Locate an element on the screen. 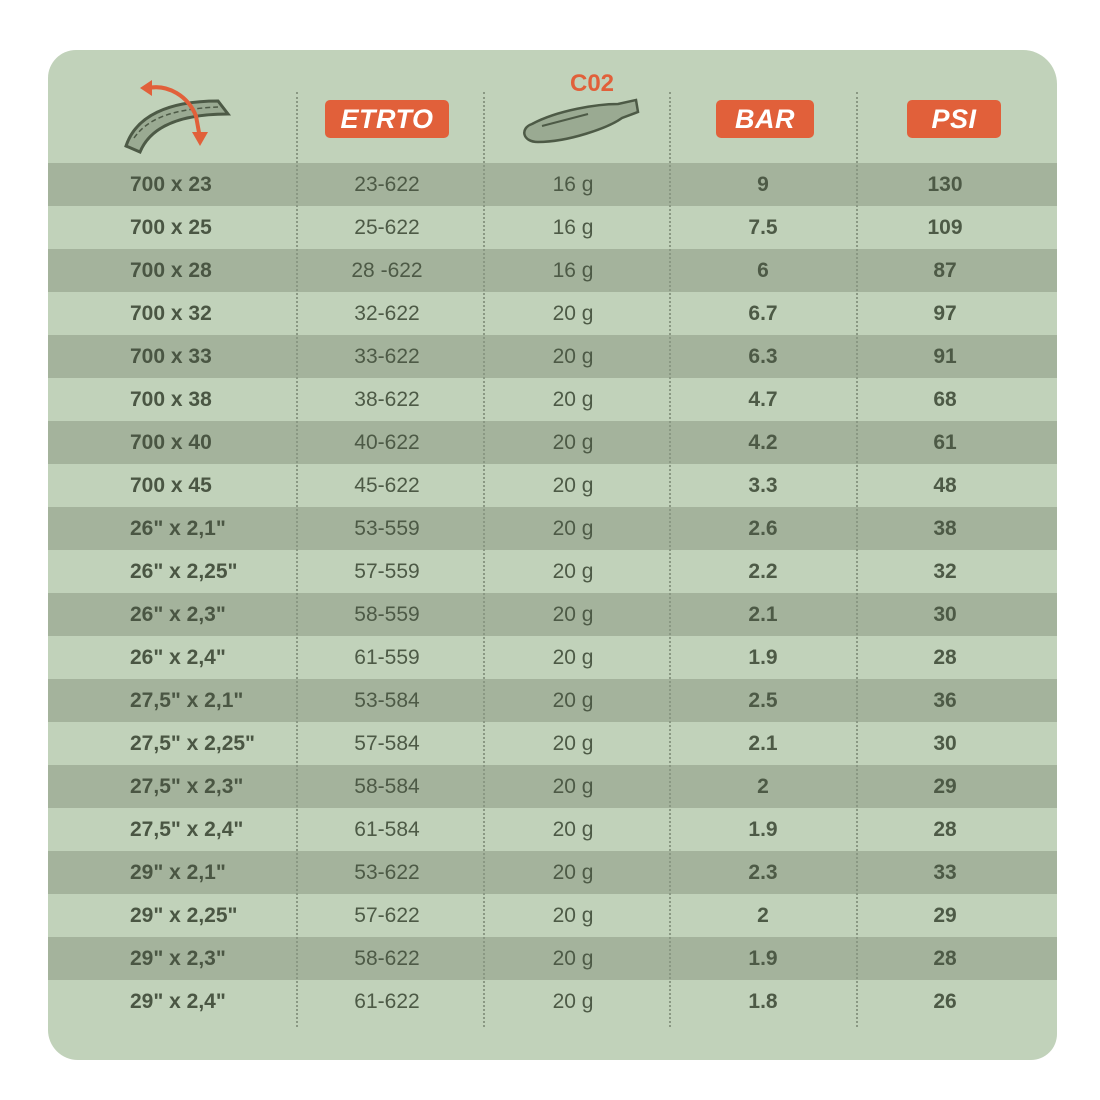 The height and width of the screenshot is (1100, 1100). table-row: 700 x 33 33-622 20 g 6.3 91 is located at coordinates (552, 356).